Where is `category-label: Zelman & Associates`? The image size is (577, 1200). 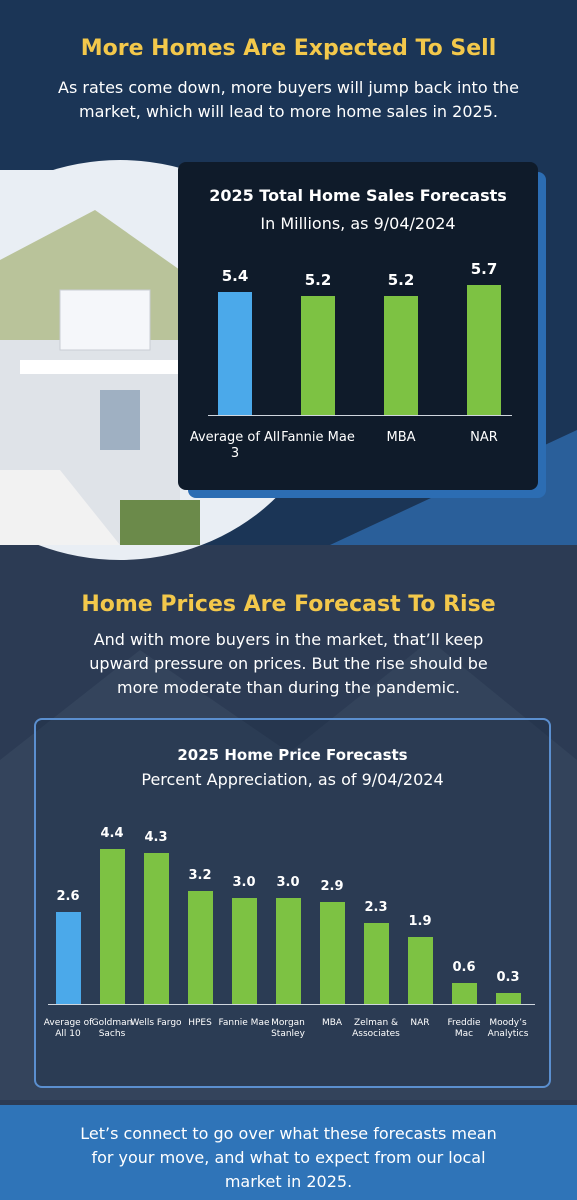 category-label: Zelman & Associates is located at coordinates (376, 1029).